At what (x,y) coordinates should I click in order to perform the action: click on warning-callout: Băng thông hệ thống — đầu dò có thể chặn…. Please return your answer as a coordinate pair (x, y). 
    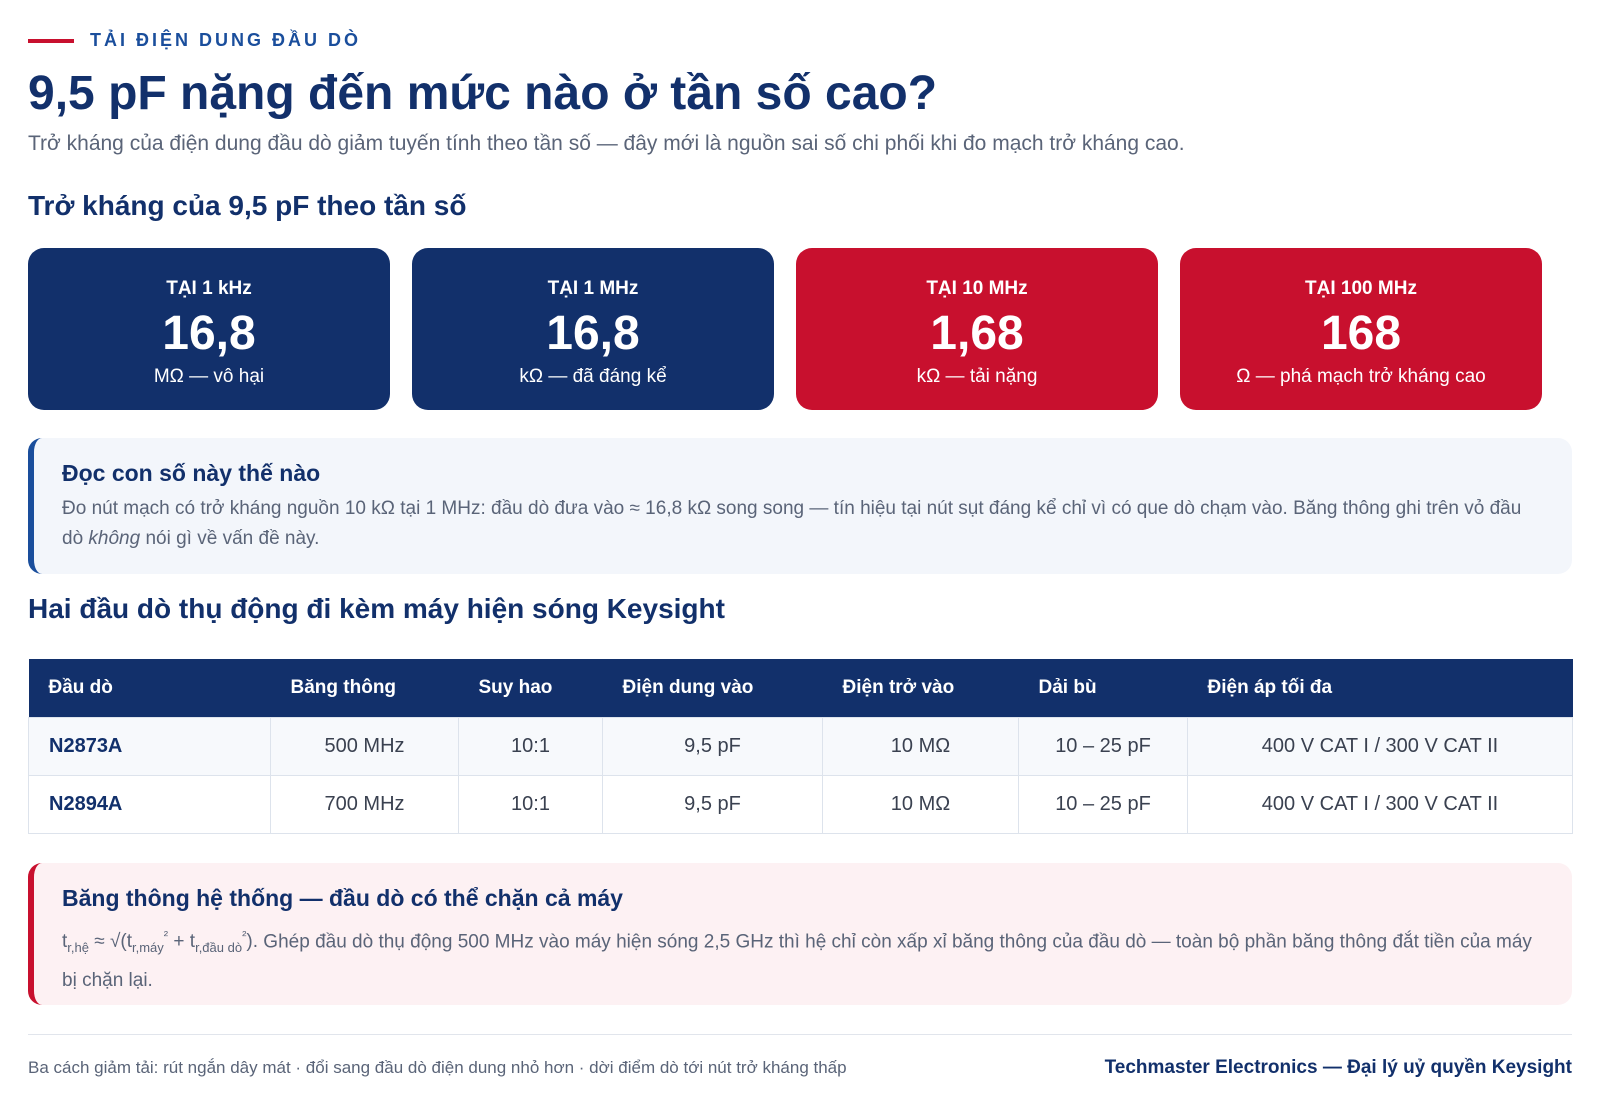
    Looking at the image, I should click on (800, 934).